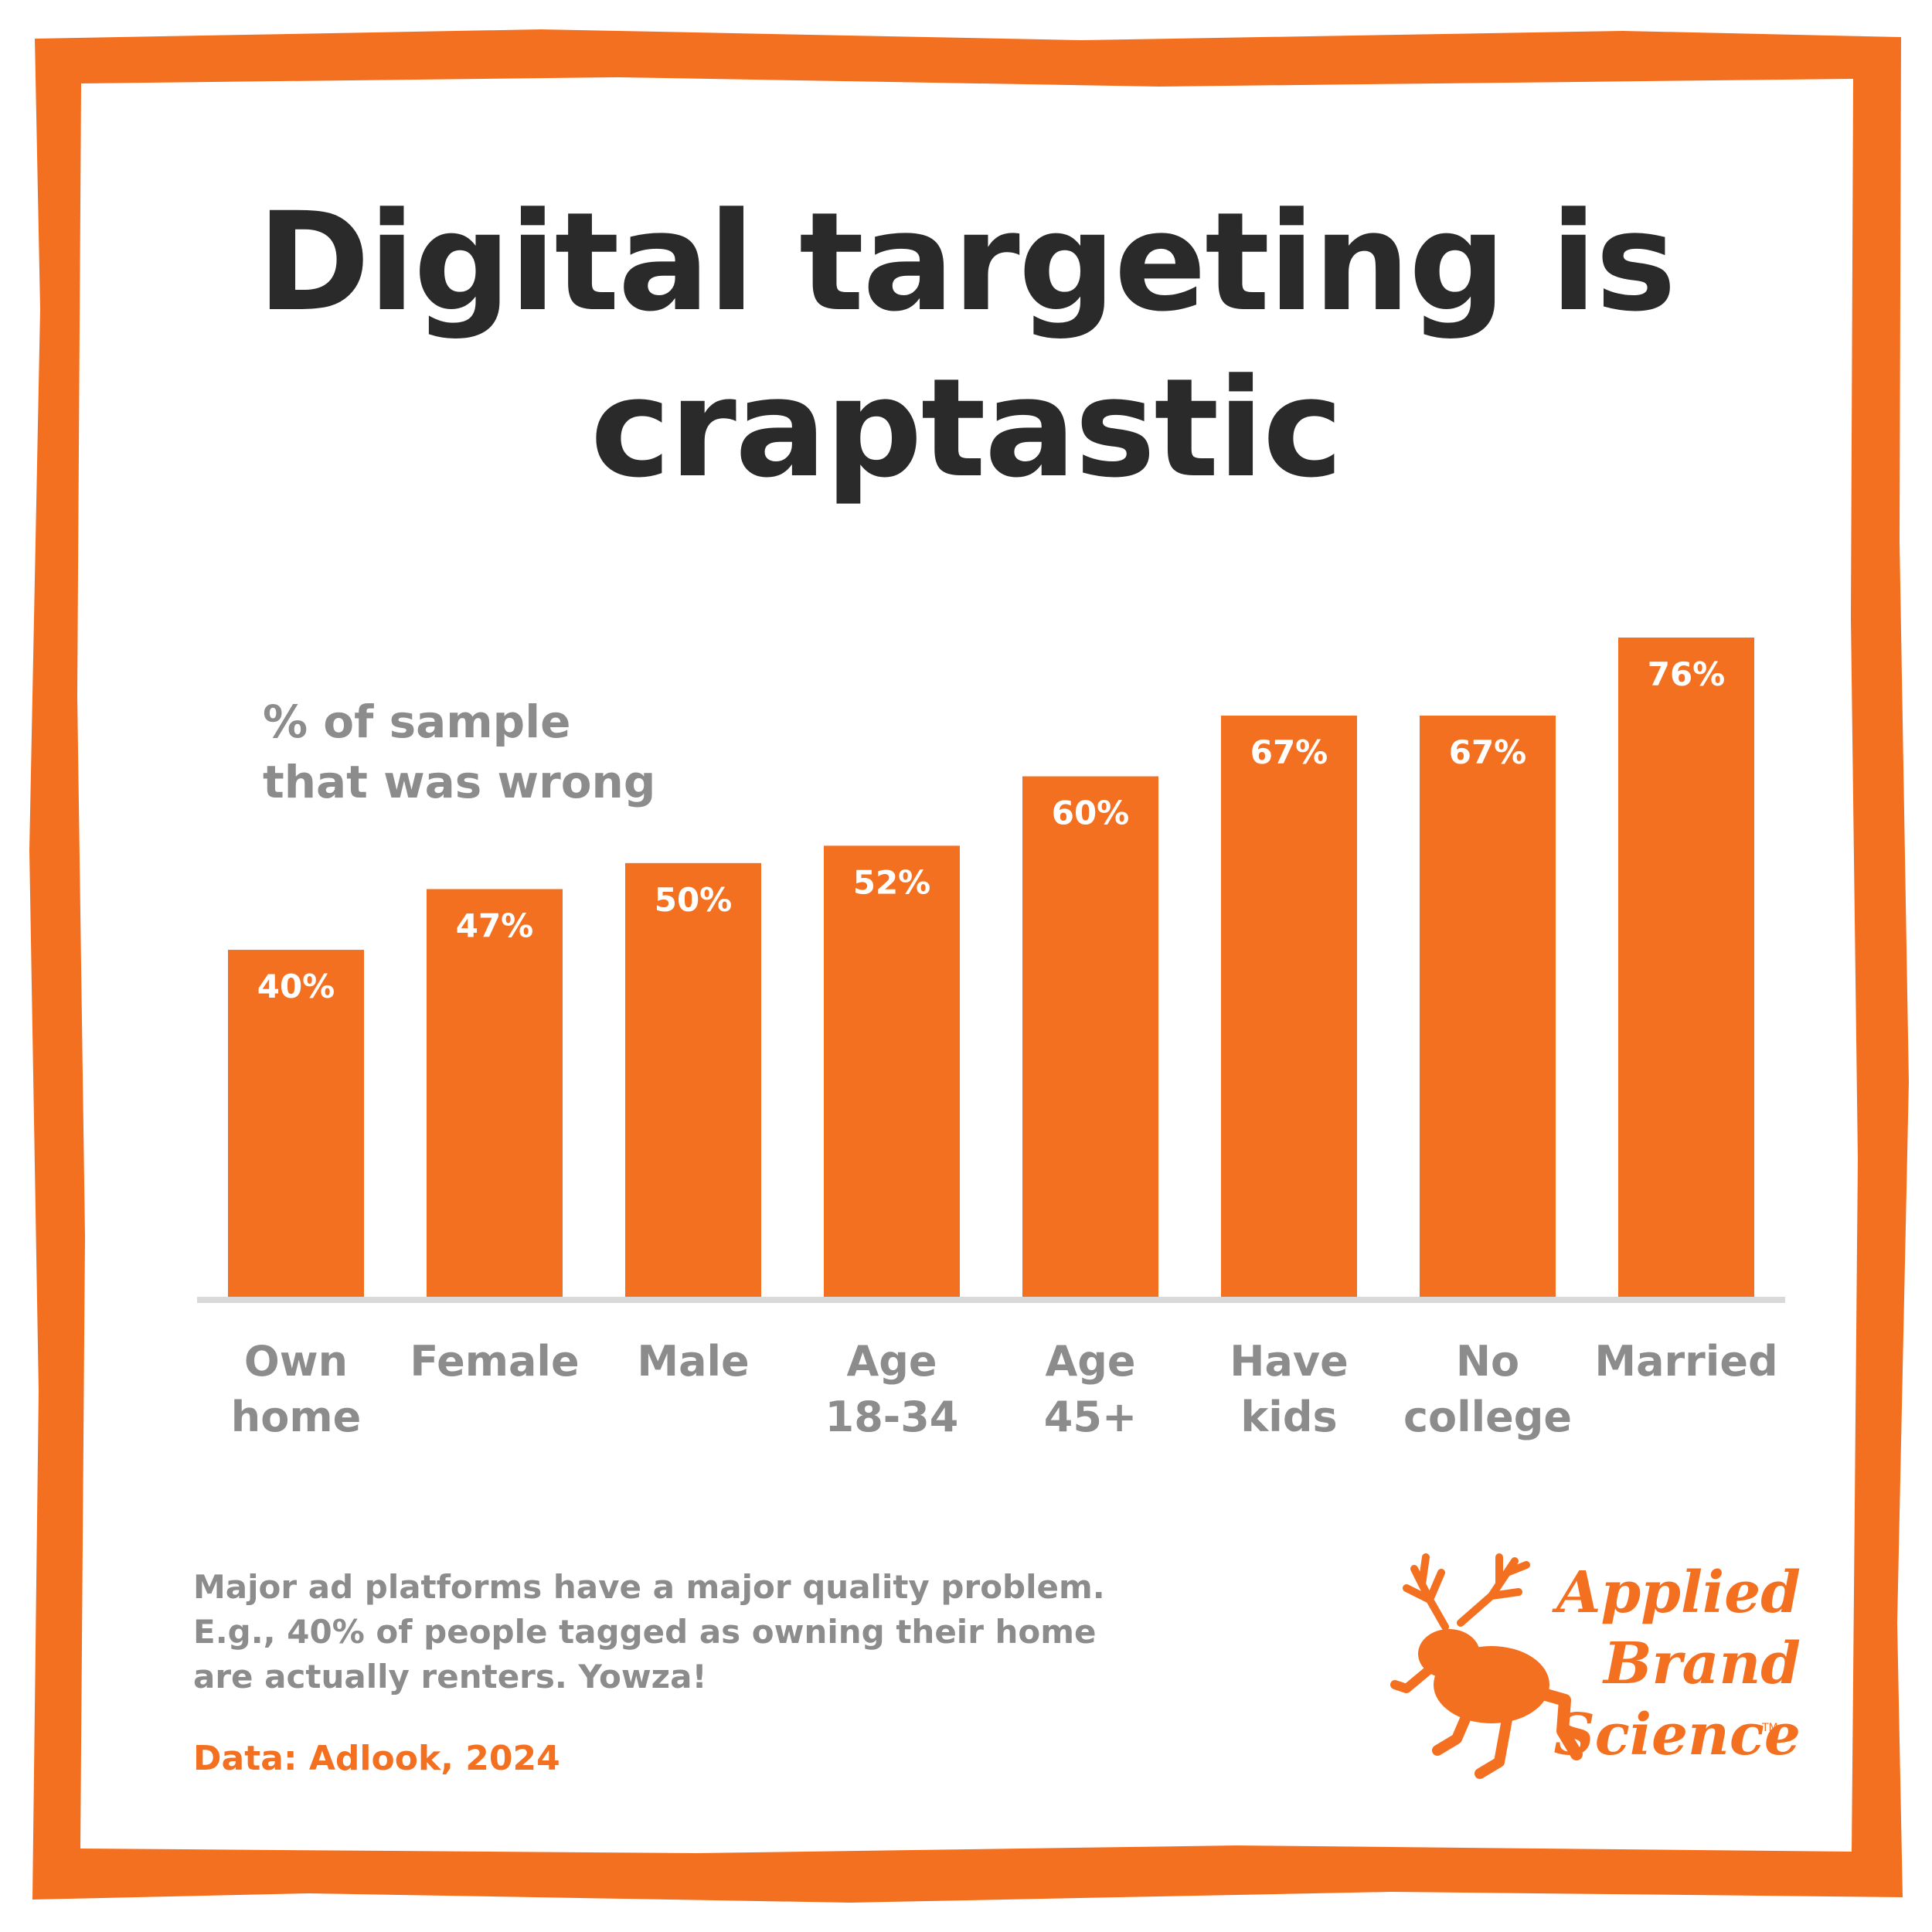 The height and width of the screenshot is (1932, 1932). I want to click on footnote-line-3: are actually renters. Yowza!, so click(450, 1677).